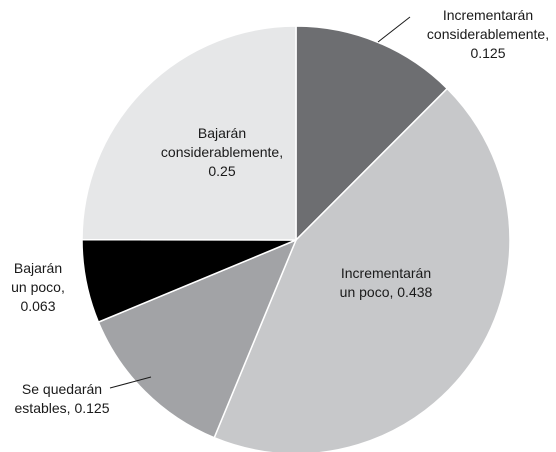 The width and height of the screenshot is (556, 452). Describe the element at coordinates (221, 171) in the screenshot. I see `slice-label-5-line-3: 0.25` at that location.